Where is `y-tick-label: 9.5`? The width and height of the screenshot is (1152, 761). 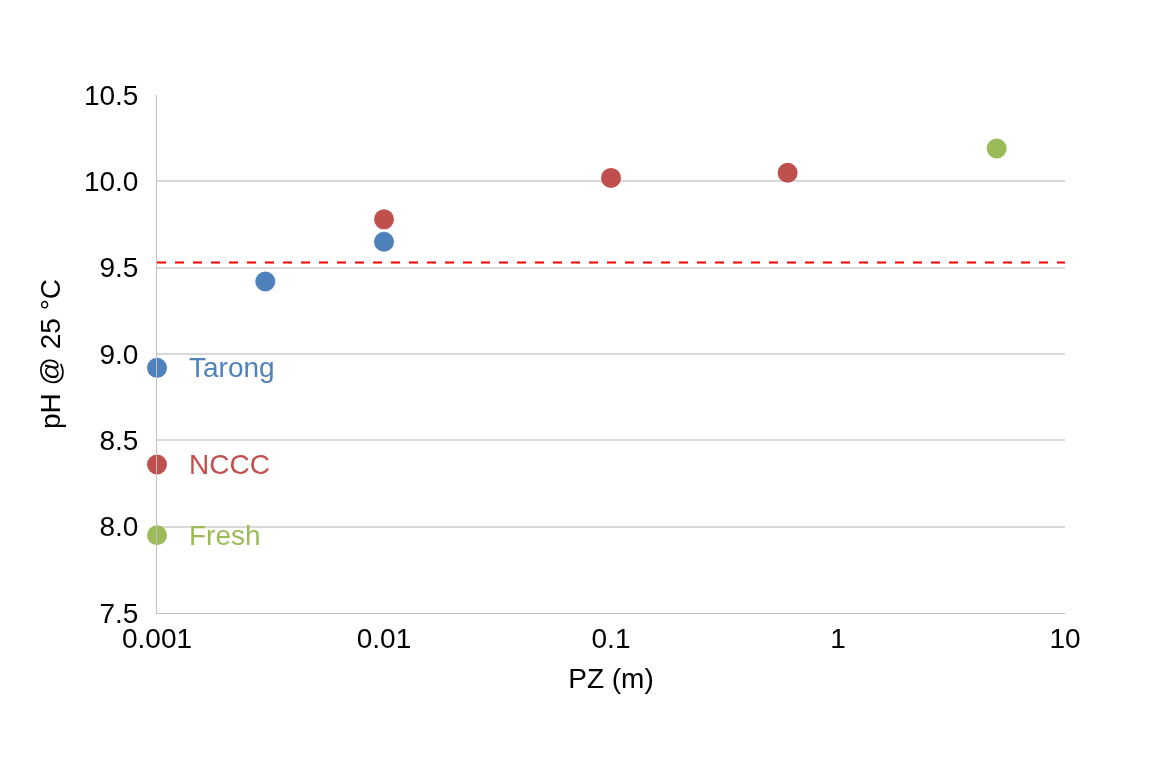 y-tick-label: 9.5 is located at coordinates (119, 268).